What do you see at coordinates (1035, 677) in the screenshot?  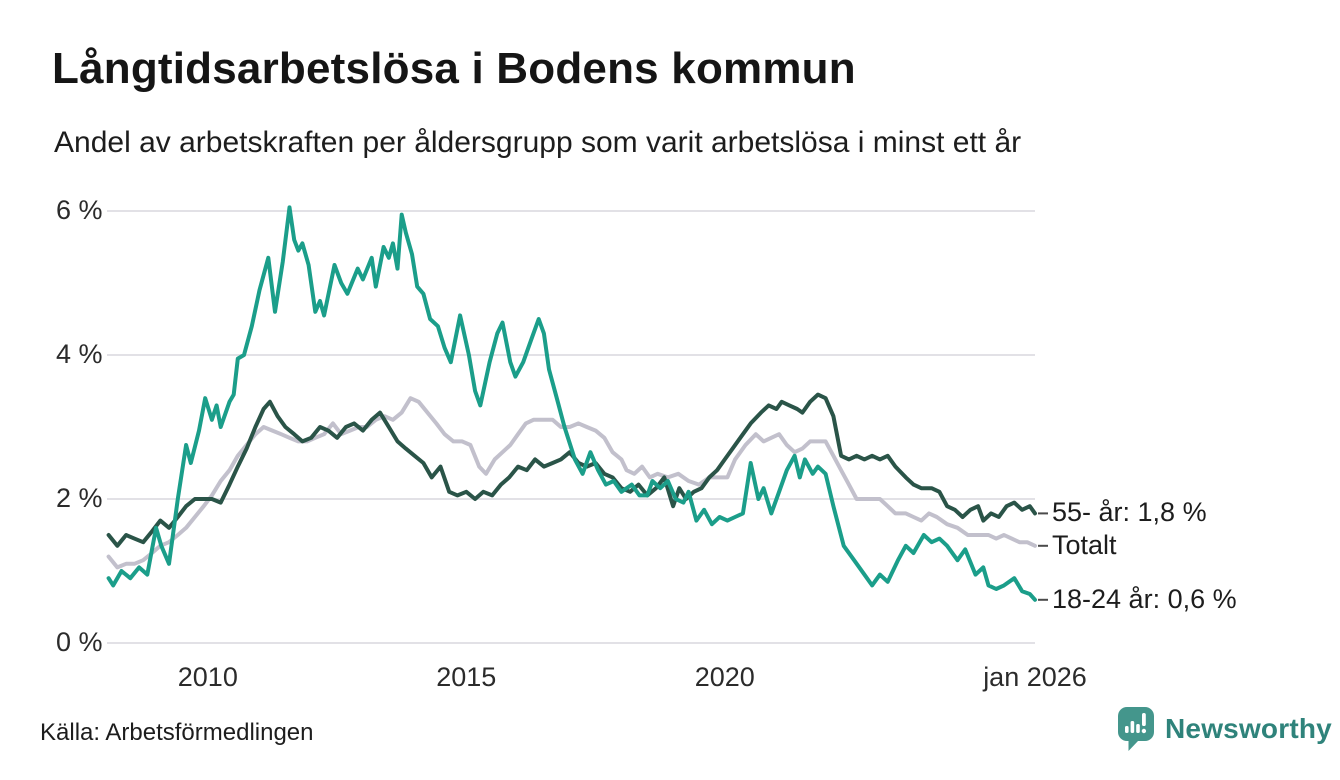 I see `x-axis-tick-label: jan 2026` at bounding box center [1035, 677].